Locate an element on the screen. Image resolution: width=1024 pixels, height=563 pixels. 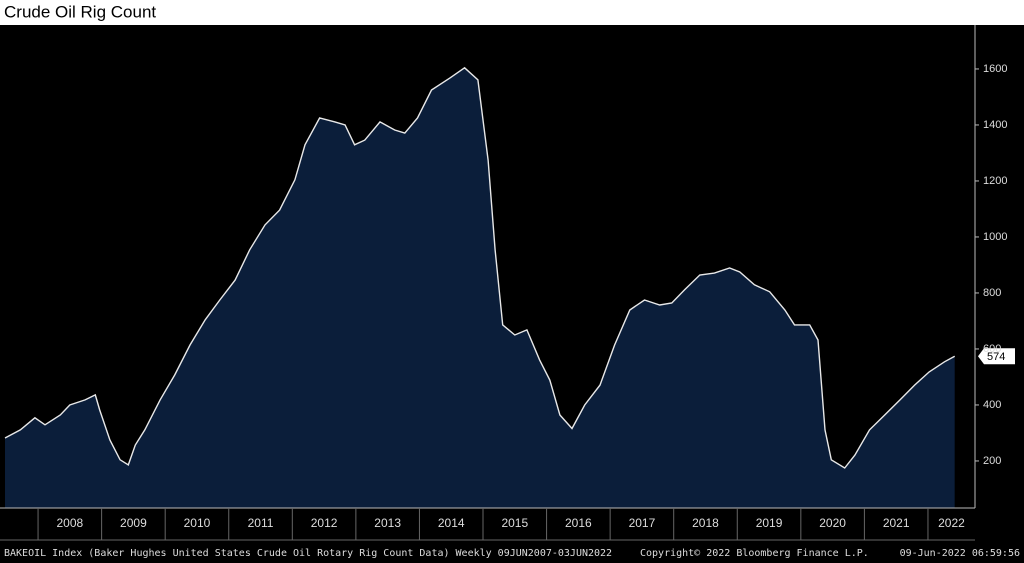
x-tick-label: 2022 is located at coordinates (951, 523).